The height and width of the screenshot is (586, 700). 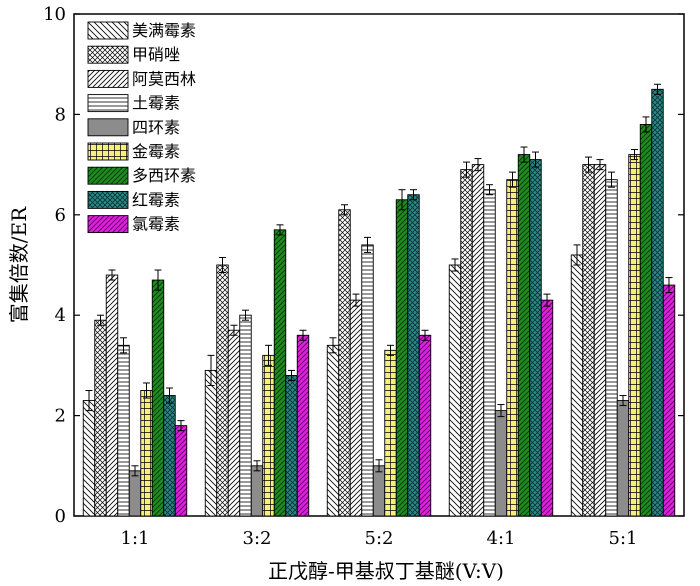 What do you see at coordinates (156, 127) in the screenshot?
I see `legend-label: 四环素` at bounding box center [156, 127].